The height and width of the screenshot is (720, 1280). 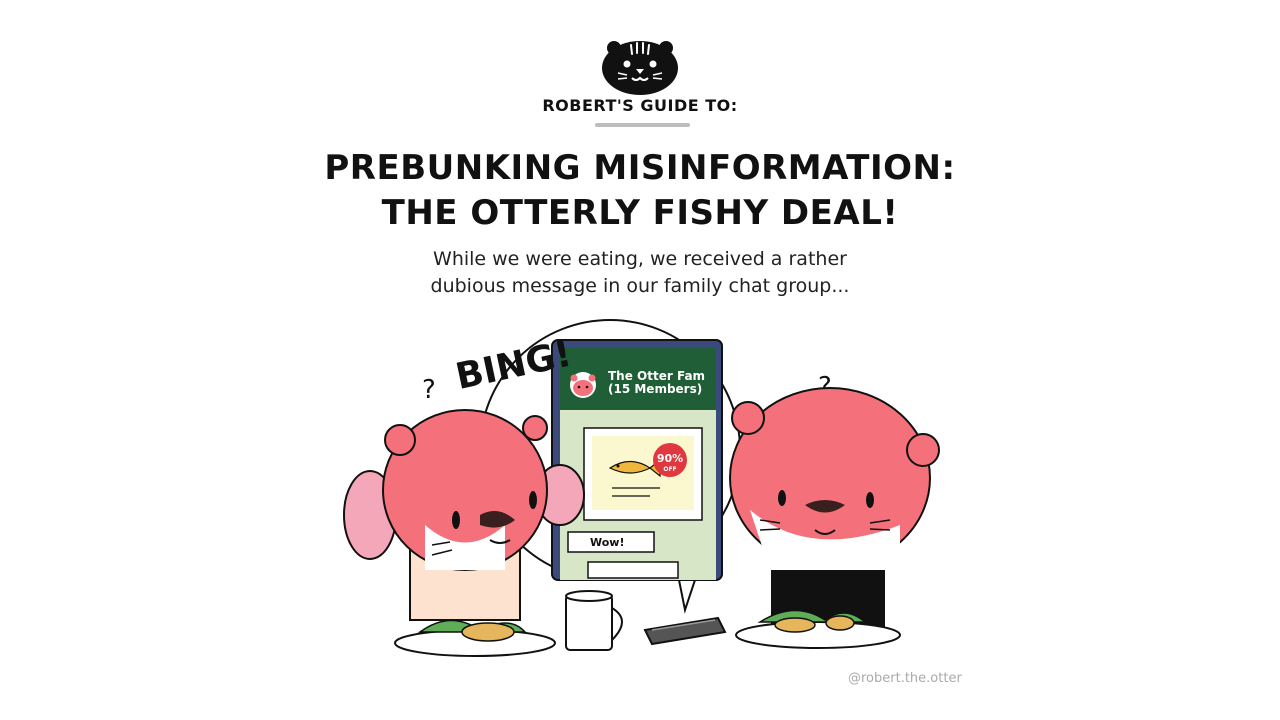 What do you see at coordinates (583, 385) in the screenshot?
I see `otter-avatar-icon` at bounding box center [583, 385].